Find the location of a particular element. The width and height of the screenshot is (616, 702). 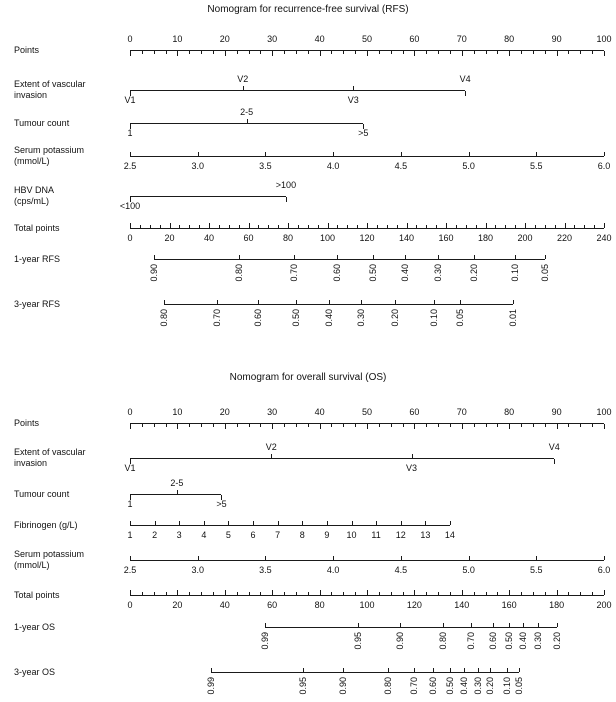

tick-label: V4 is located at coordinates (465, 79).